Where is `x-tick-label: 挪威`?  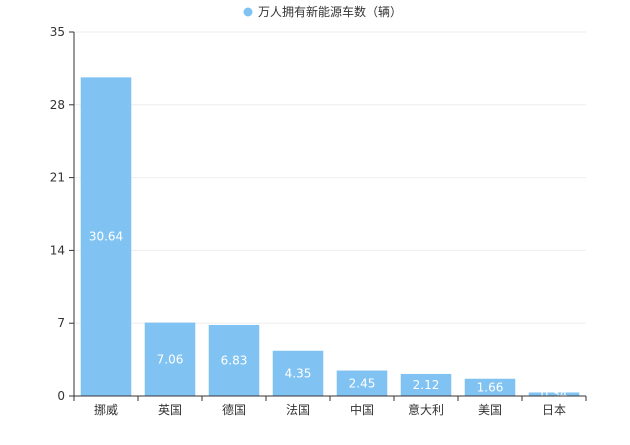 x-tick-label: 挪威 is located at coordinates (106, 410).